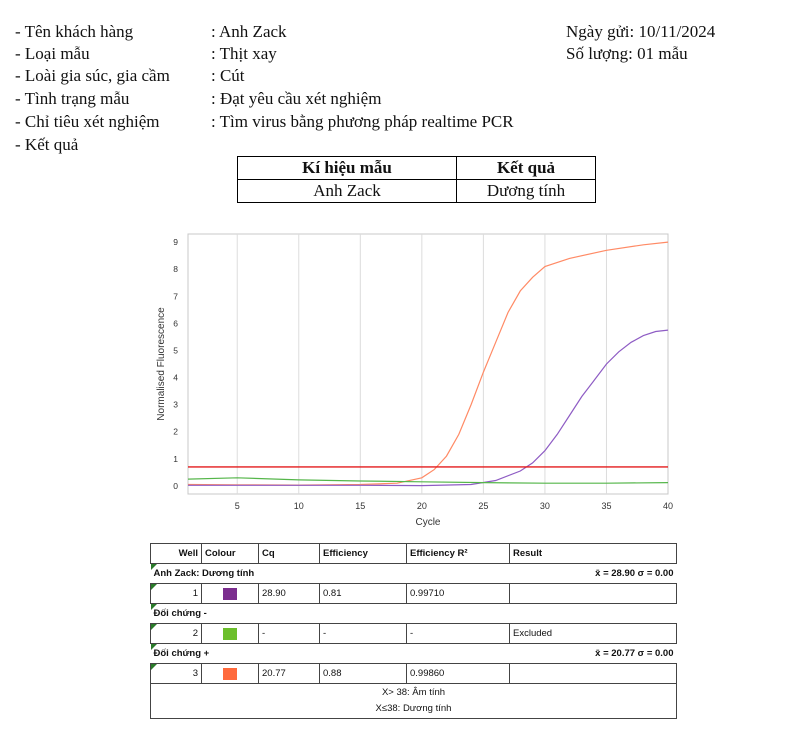 Image resolution: width=802 pixels, height=735 pixels. I want to click on efficiency-r2-cell: 0.99710, so click(458, 593).